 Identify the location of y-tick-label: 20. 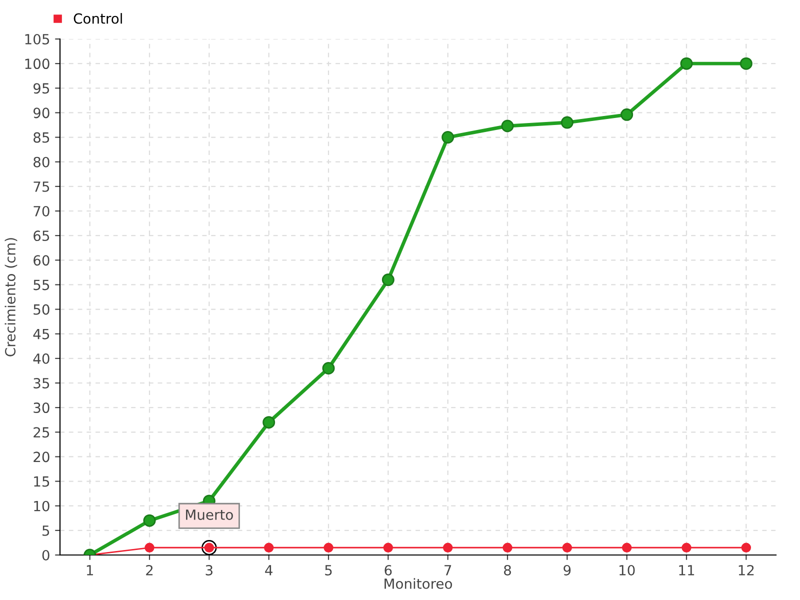
(42, 457).